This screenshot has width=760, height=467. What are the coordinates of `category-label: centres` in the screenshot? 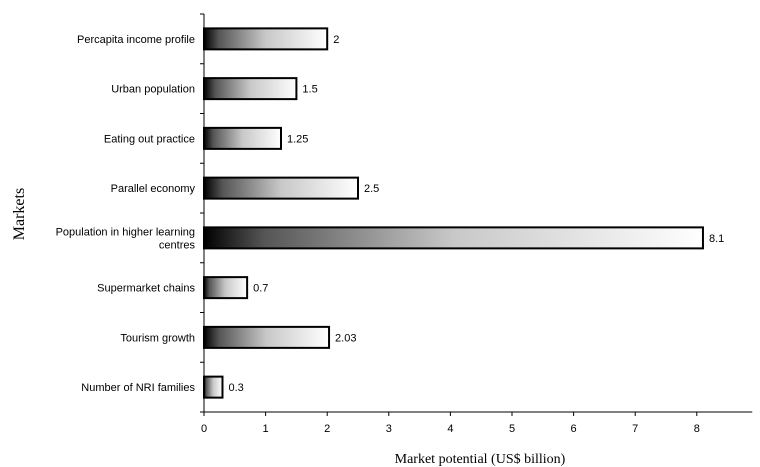 It's located at (177, 245).